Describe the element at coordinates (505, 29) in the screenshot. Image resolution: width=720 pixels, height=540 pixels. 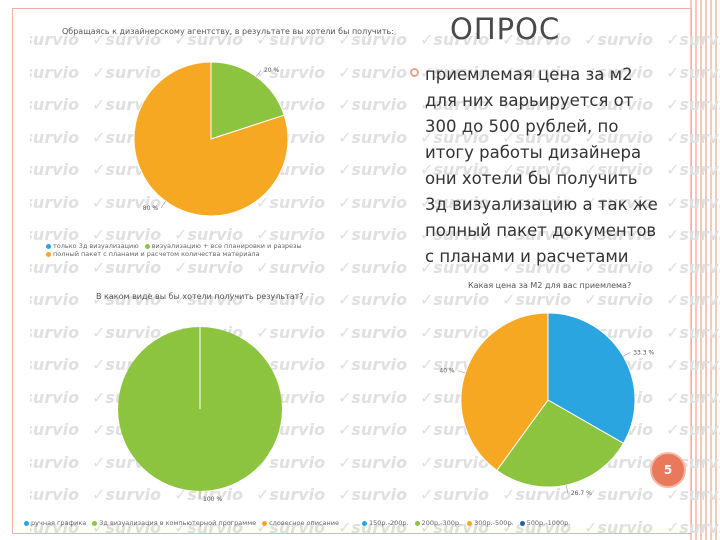
I see `slide-title: ОПРОС` at that location.